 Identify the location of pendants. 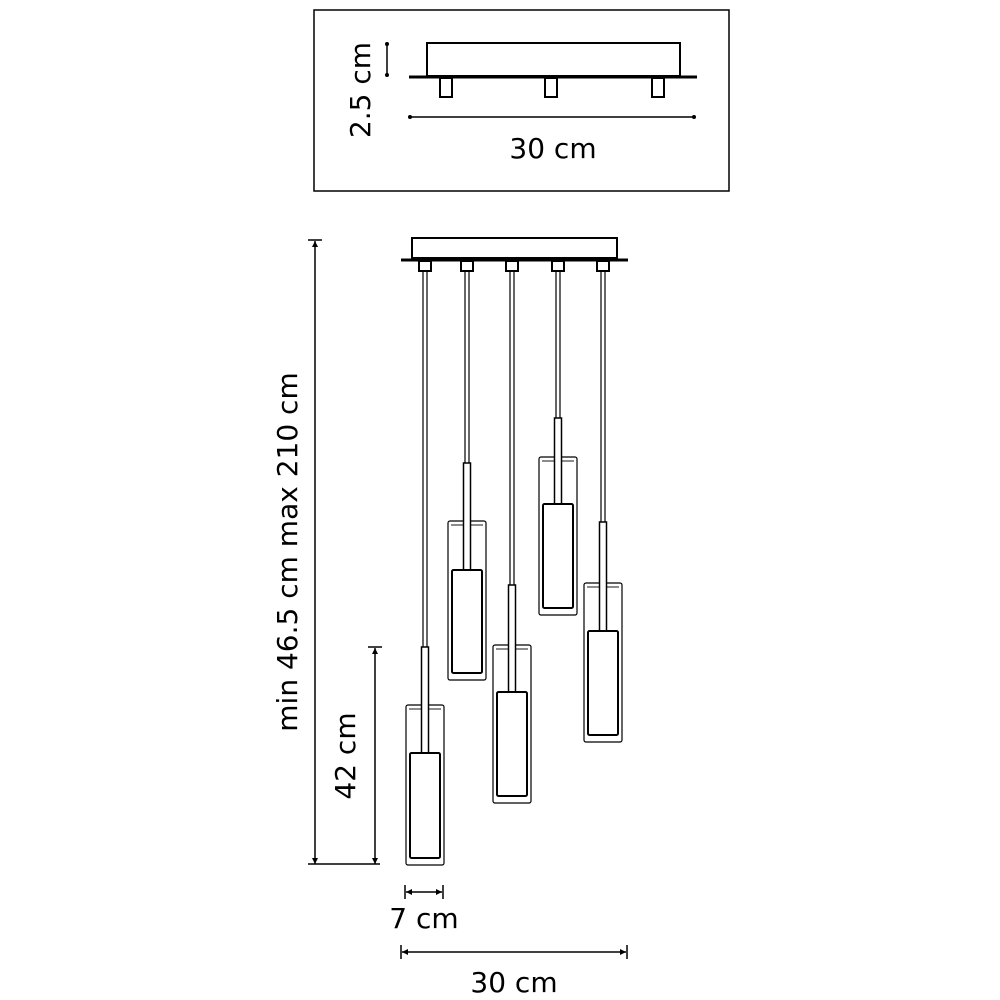
(514, 563).